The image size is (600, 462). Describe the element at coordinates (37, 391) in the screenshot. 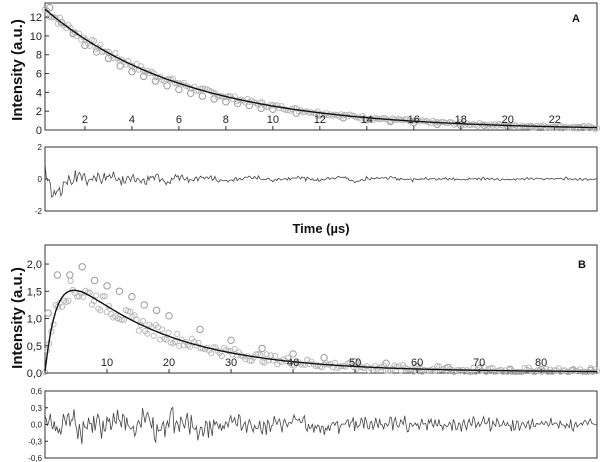

I see `panel-b-residual-y-tick-label: 0,6` at that location.